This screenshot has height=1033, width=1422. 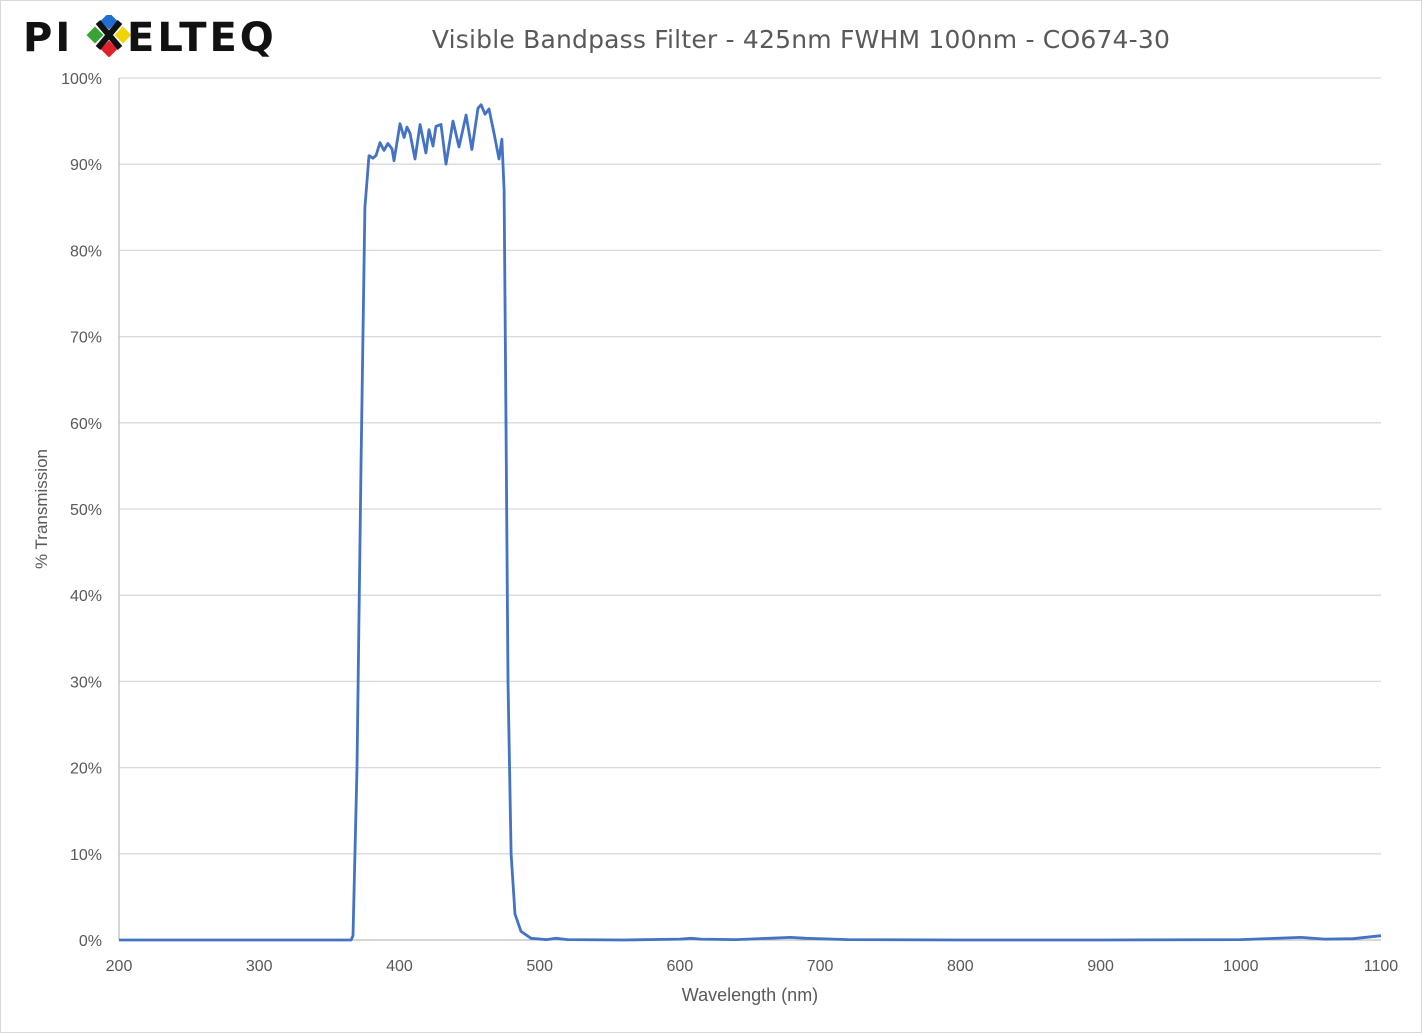 I want to click on x-tick-label: 1100, so click(x=1381, y=966).